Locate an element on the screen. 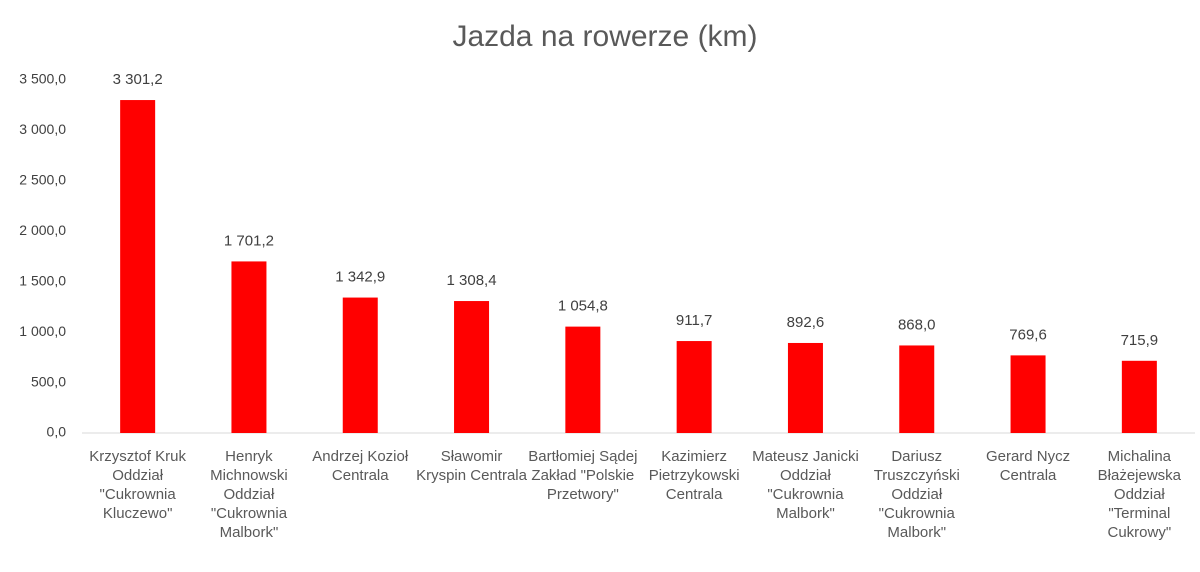 Image resolution: width=1200 pixels, height=572 pixels. x-tick-label: Gerard Nycz Centrala is located at coordinates (1028, 466).